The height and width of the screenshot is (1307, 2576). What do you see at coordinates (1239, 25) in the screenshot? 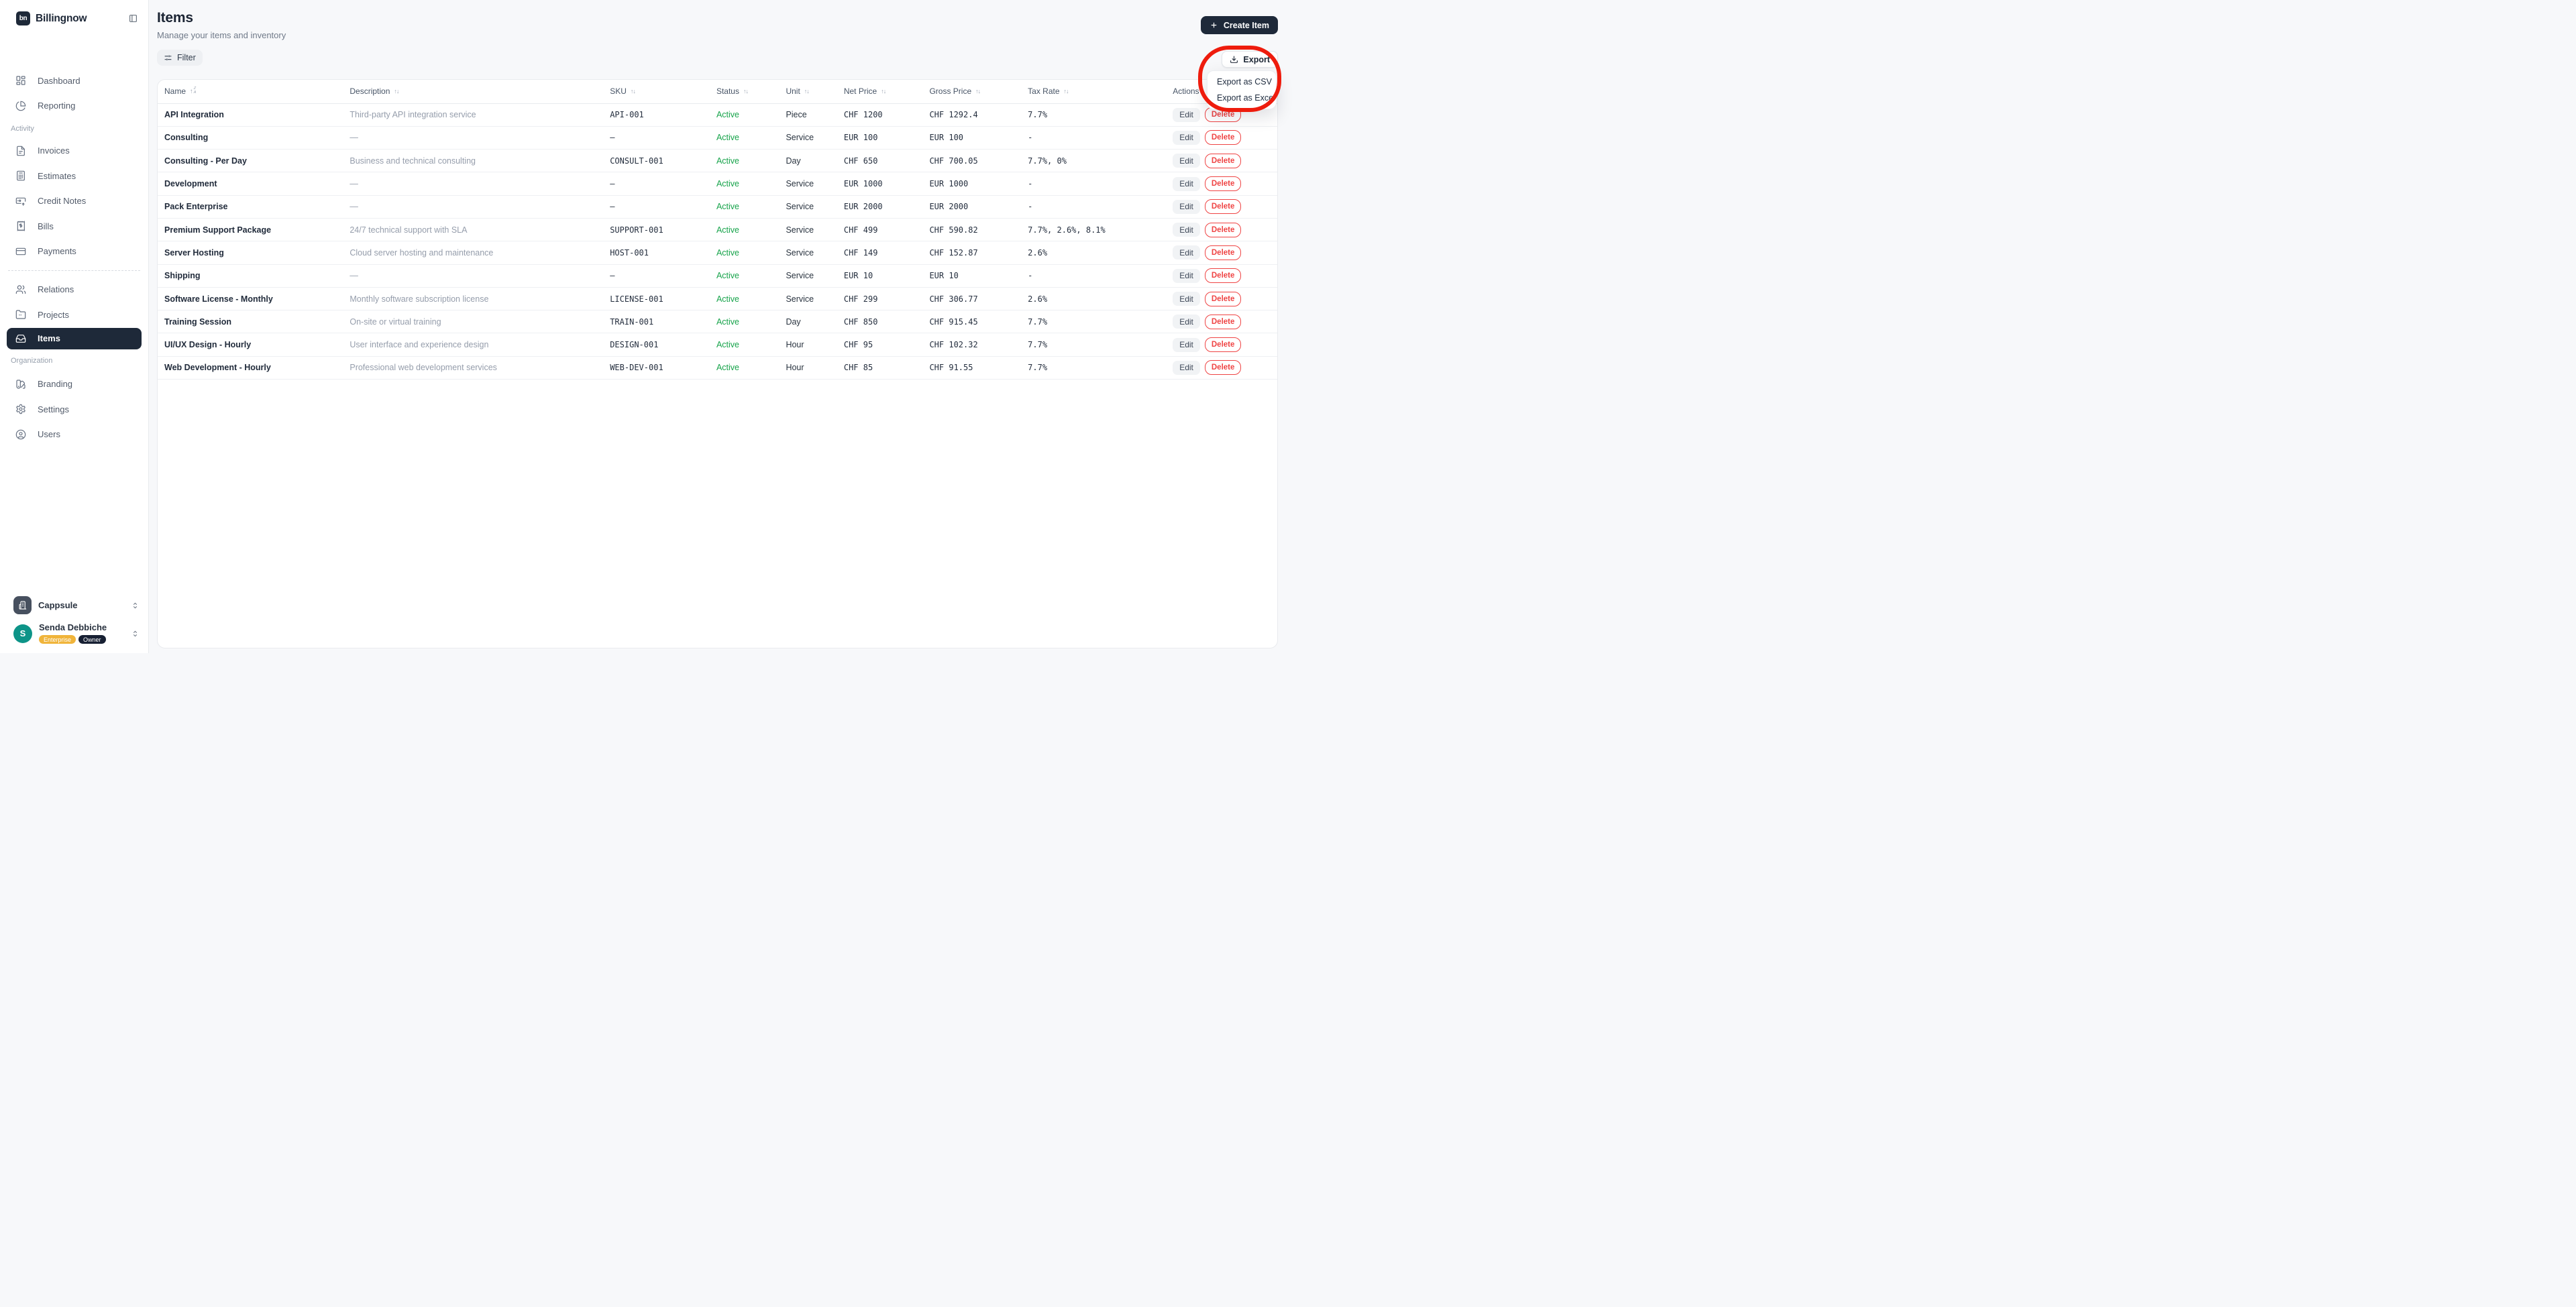
I see `create-item-button: Create Item` at bounding box center [1239, 25].